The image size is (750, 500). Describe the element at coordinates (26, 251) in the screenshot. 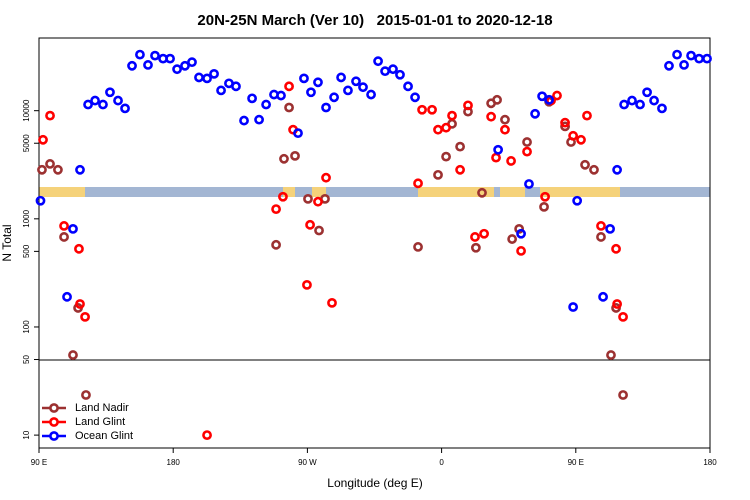

I see `y-tick-label: 500` at that location.